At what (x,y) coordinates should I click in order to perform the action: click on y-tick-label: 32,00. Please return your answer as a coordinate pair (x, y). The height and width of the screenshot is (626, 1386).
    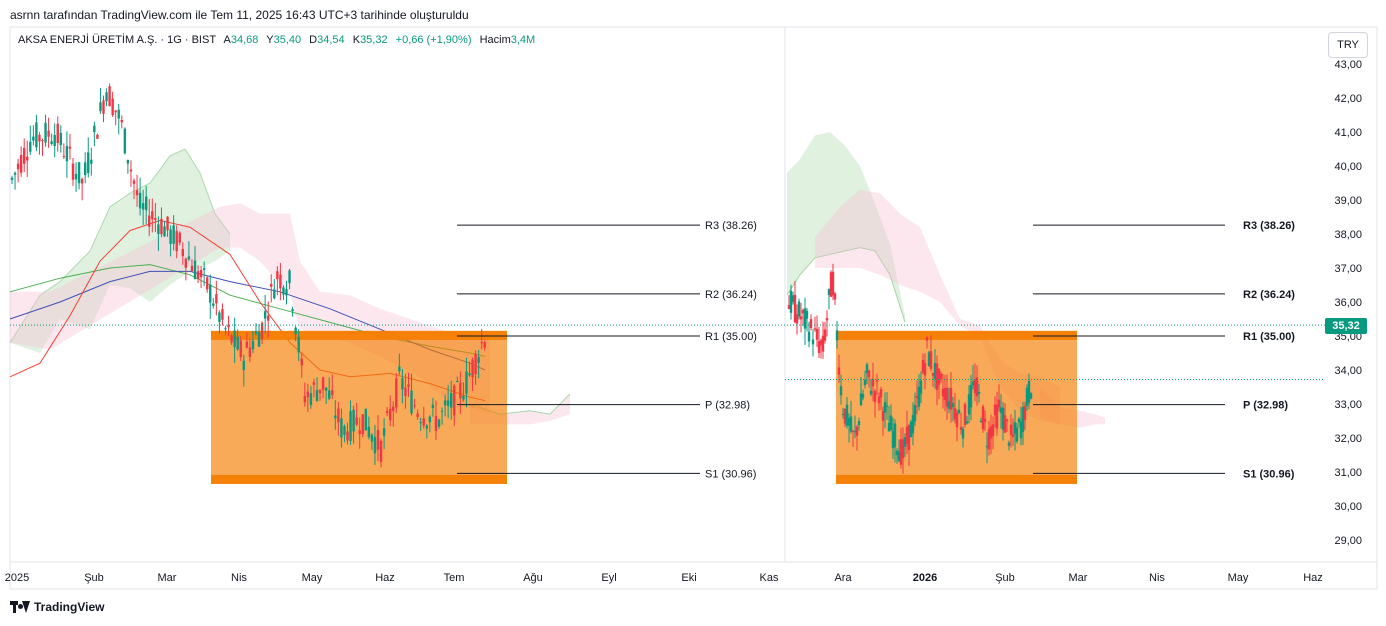
    Looking at the image, I should click on (1348, 439).